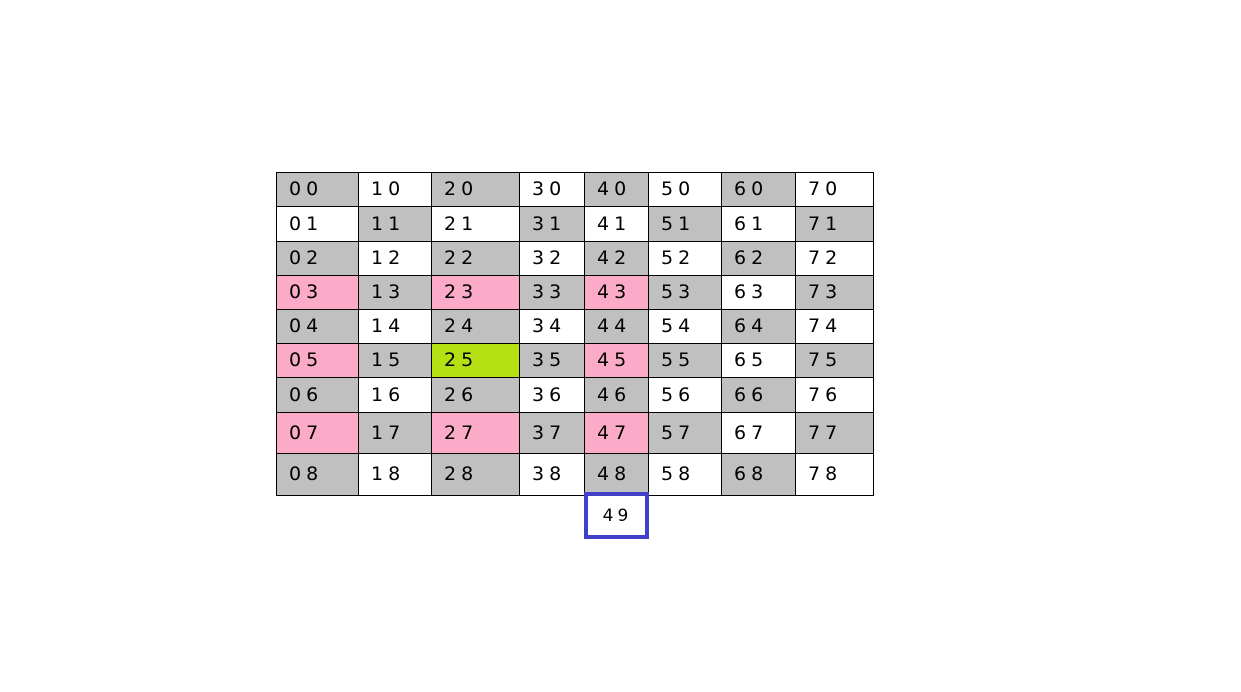  Describe the element at coordinates (475, 326) in the screenshot. I see `cell-24: 24` at that location.